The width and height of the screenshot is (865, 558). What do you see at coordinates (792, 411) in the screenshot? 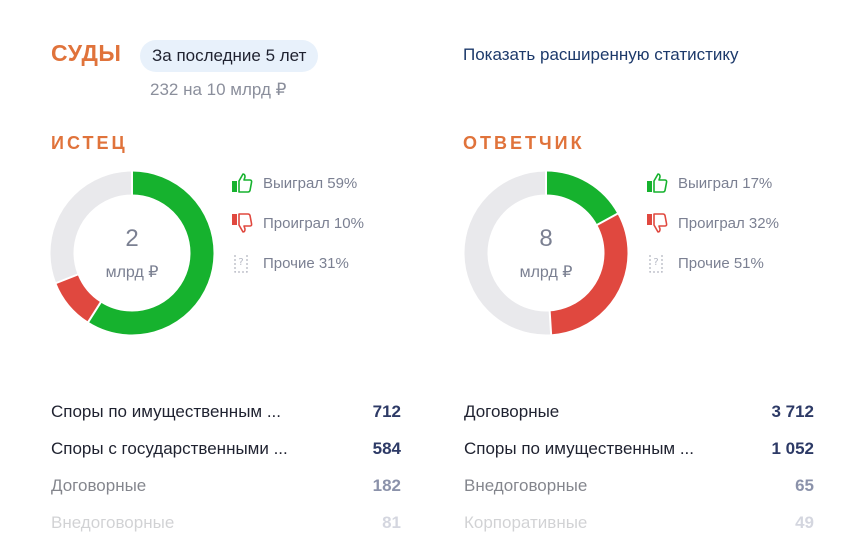
I see `category-count: 3 712` at bounding box center [792, 411].